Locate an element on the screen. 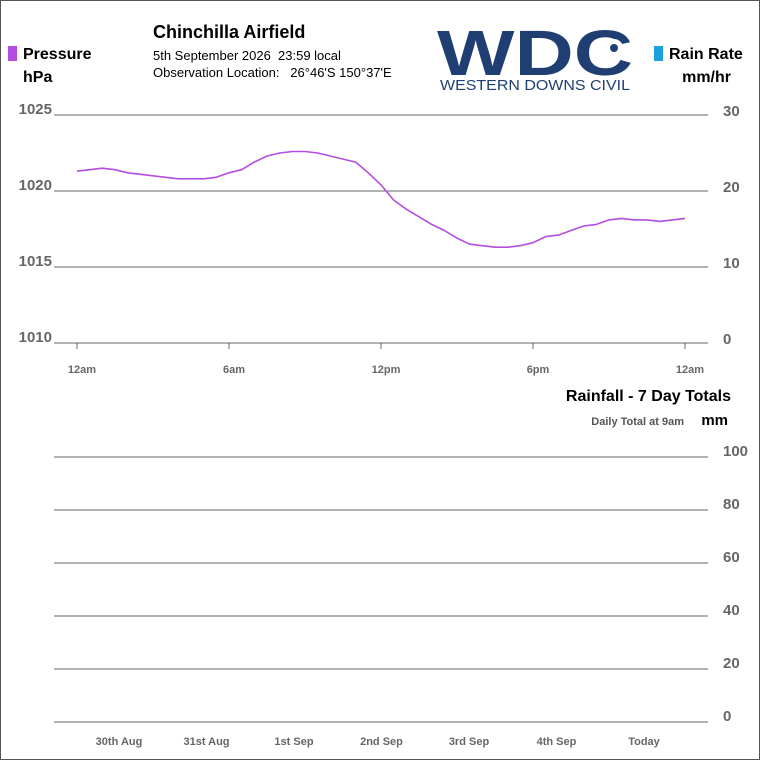  station-name: Chinchilla Airfield is located at coordinates (229, 32).